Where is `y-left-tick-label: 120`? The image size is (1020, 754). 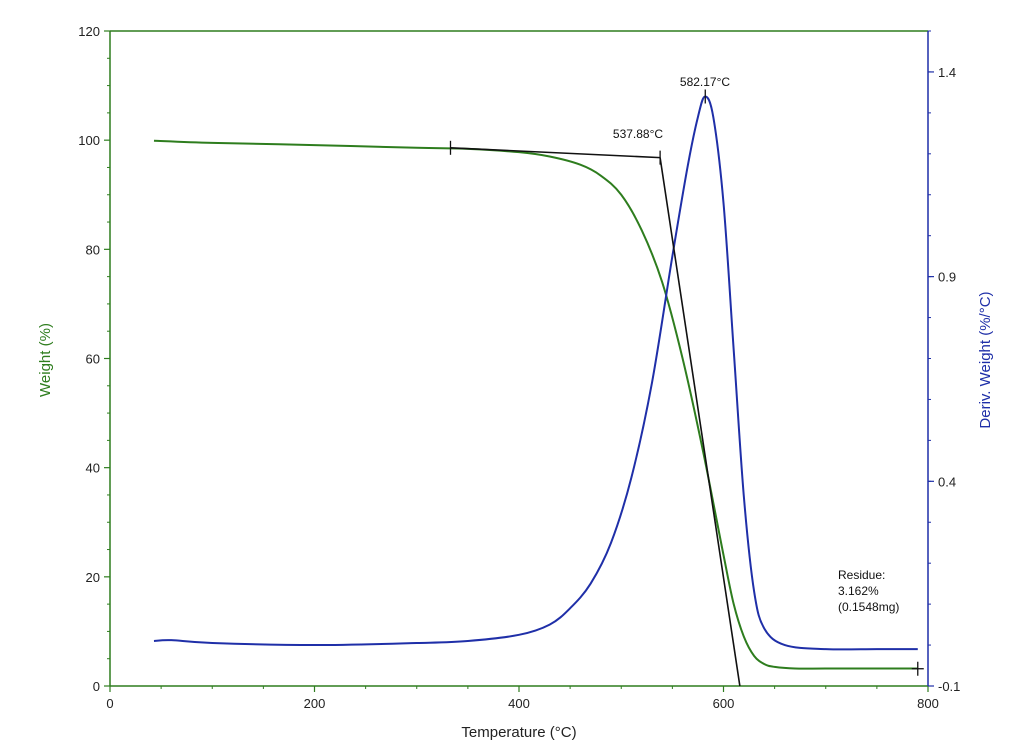
y-left-tick-label: 120 is located at coordinates (89, 31).